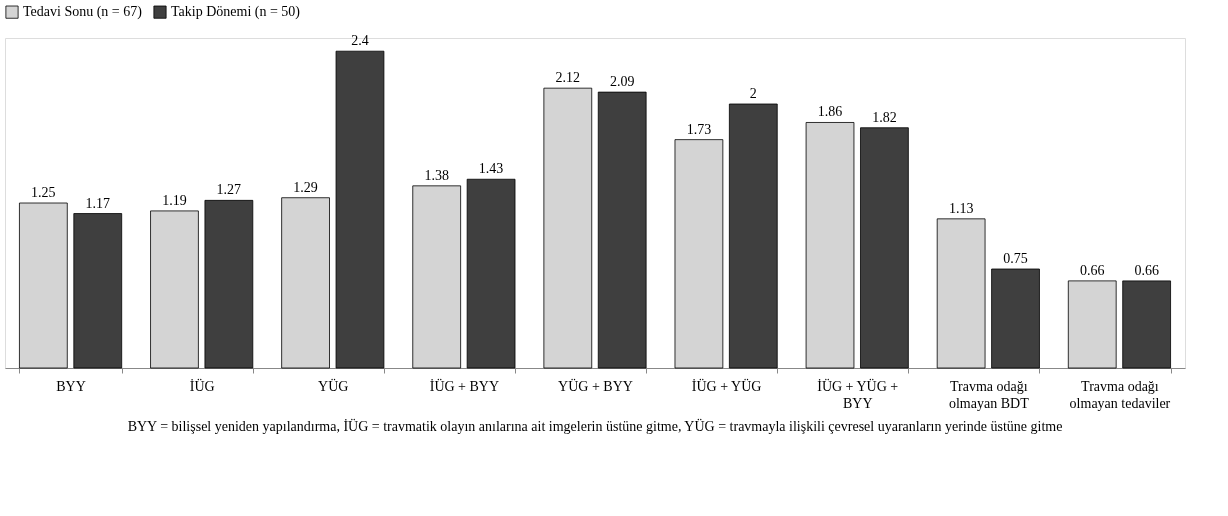 The width and height of the screenshot is (1228, 516). I want to click on x-tick-label: YÜG + BYY, so click(595, 385).